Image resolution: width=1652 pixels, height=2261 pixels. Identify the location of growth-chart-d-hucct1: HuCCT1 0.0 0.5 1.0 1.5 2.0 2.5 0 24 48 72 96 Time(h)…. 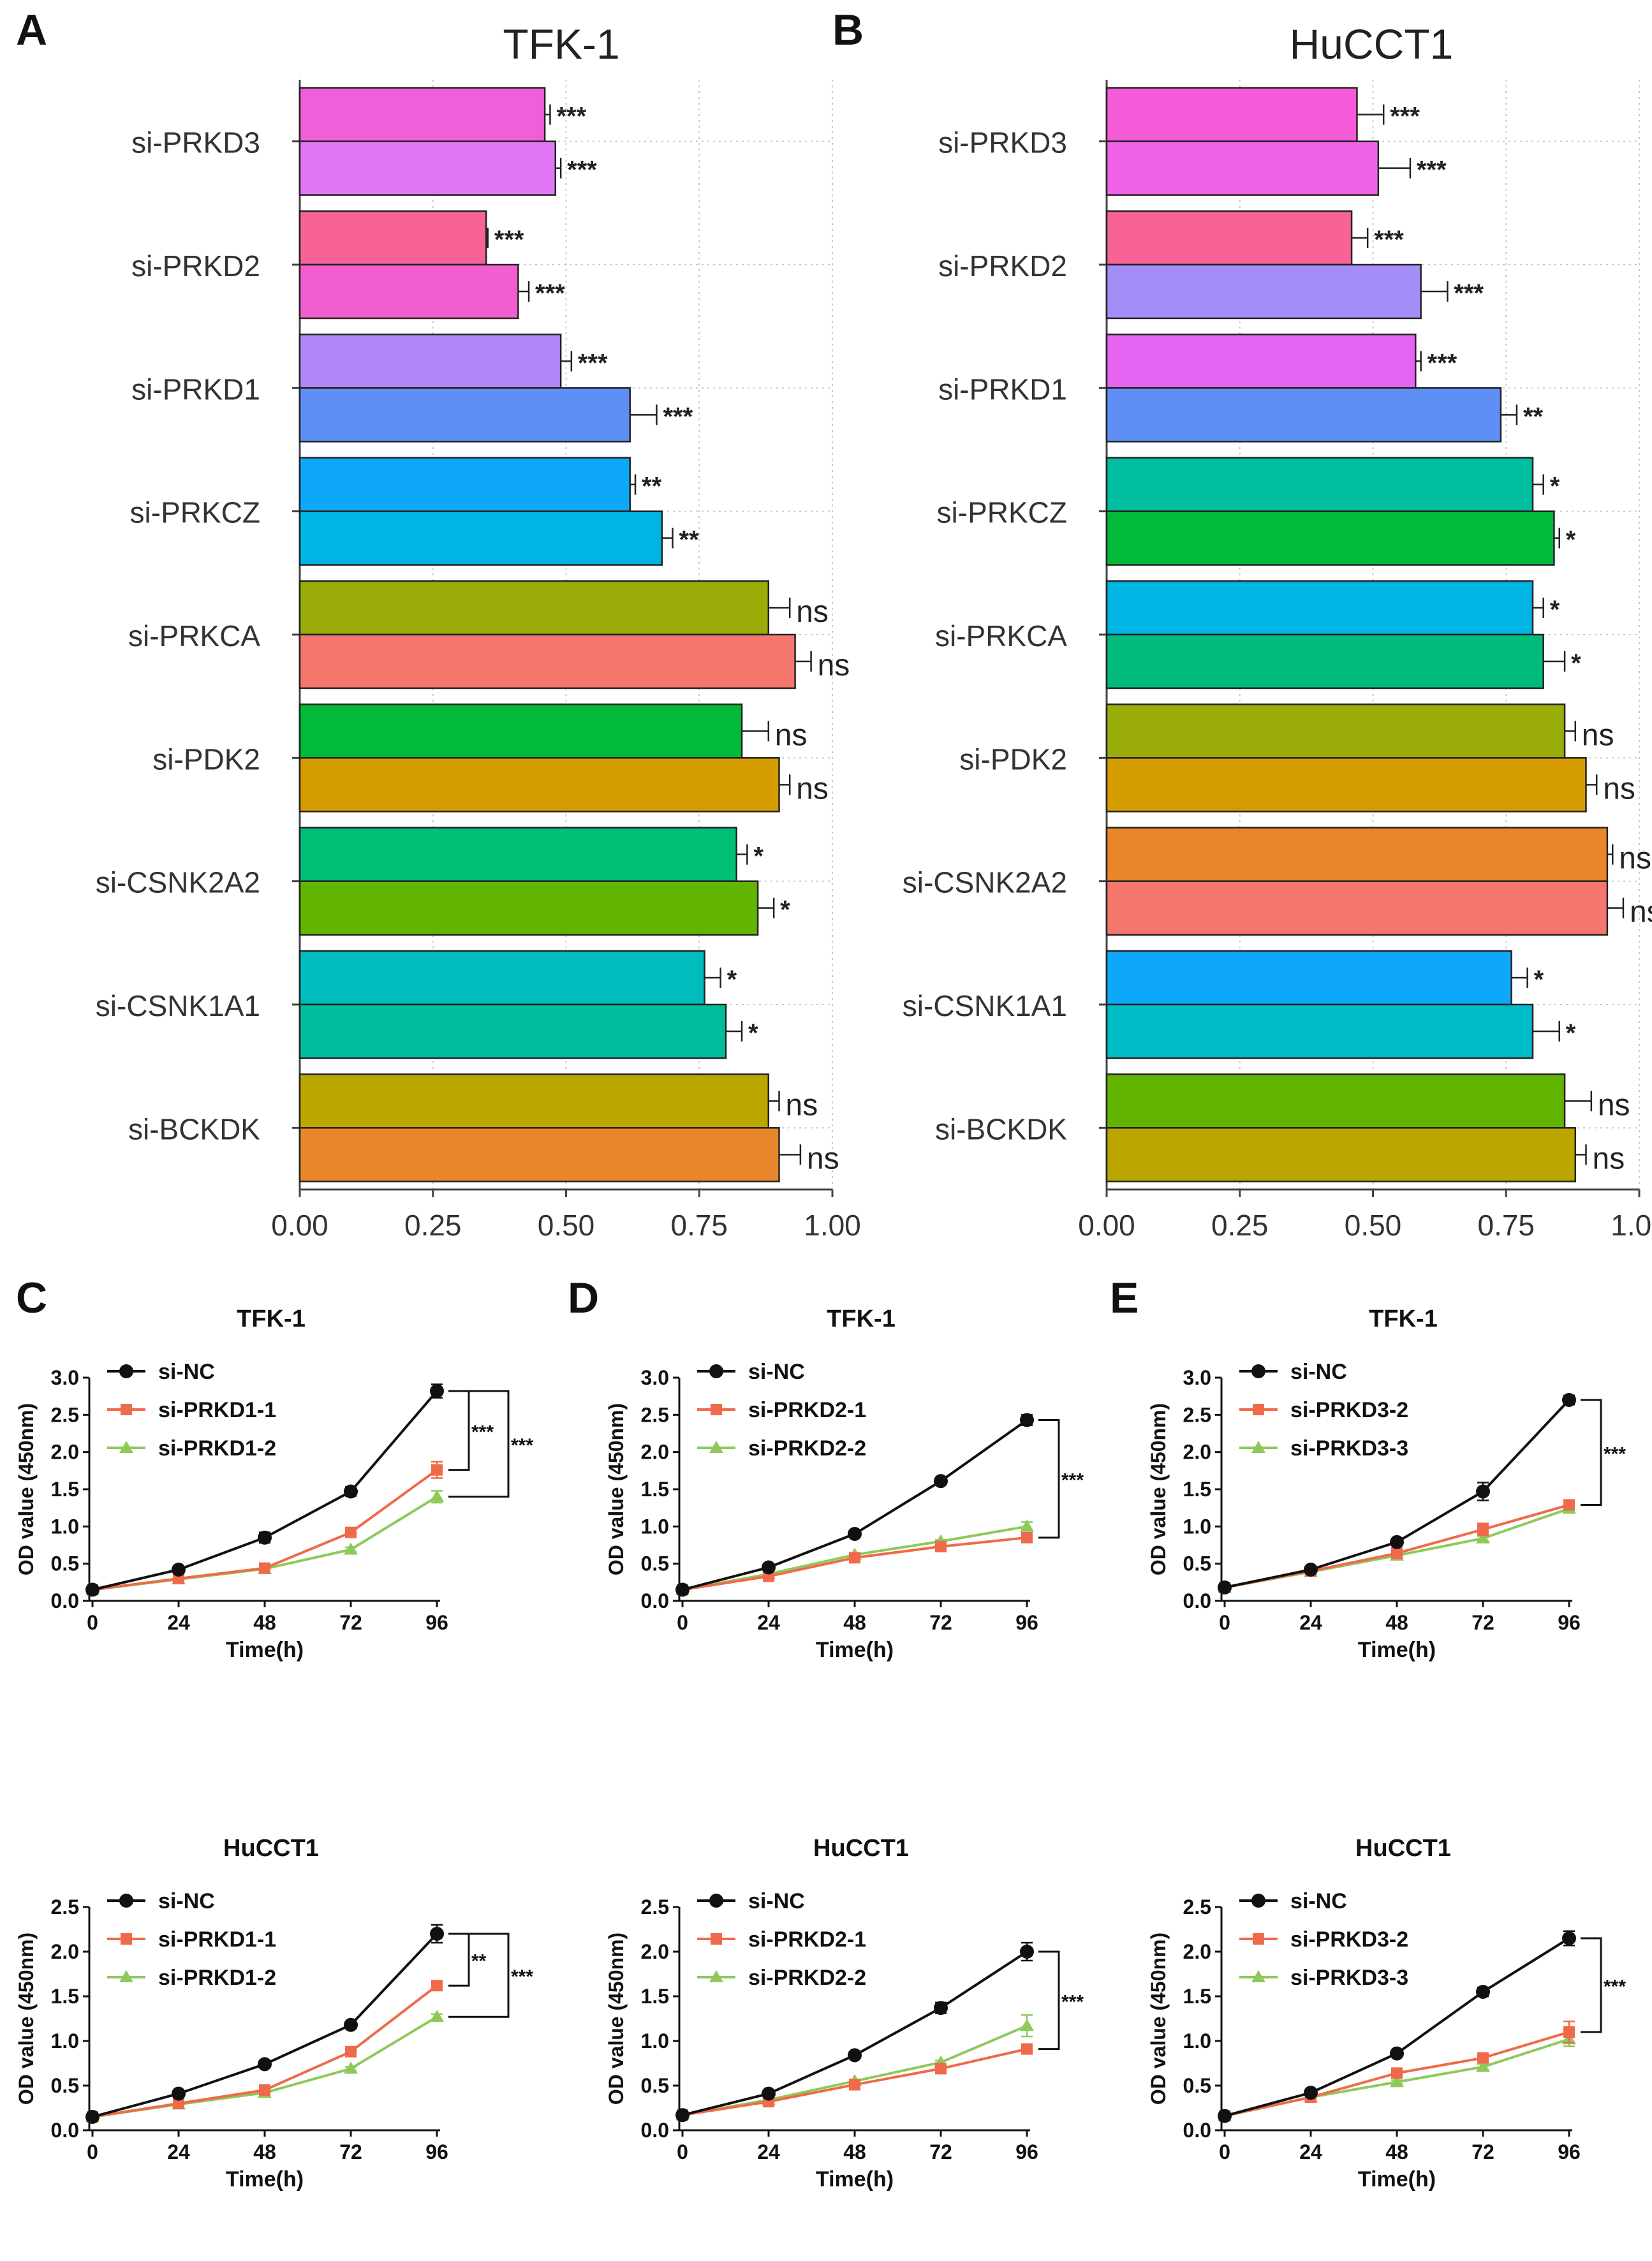
(844, 2013).